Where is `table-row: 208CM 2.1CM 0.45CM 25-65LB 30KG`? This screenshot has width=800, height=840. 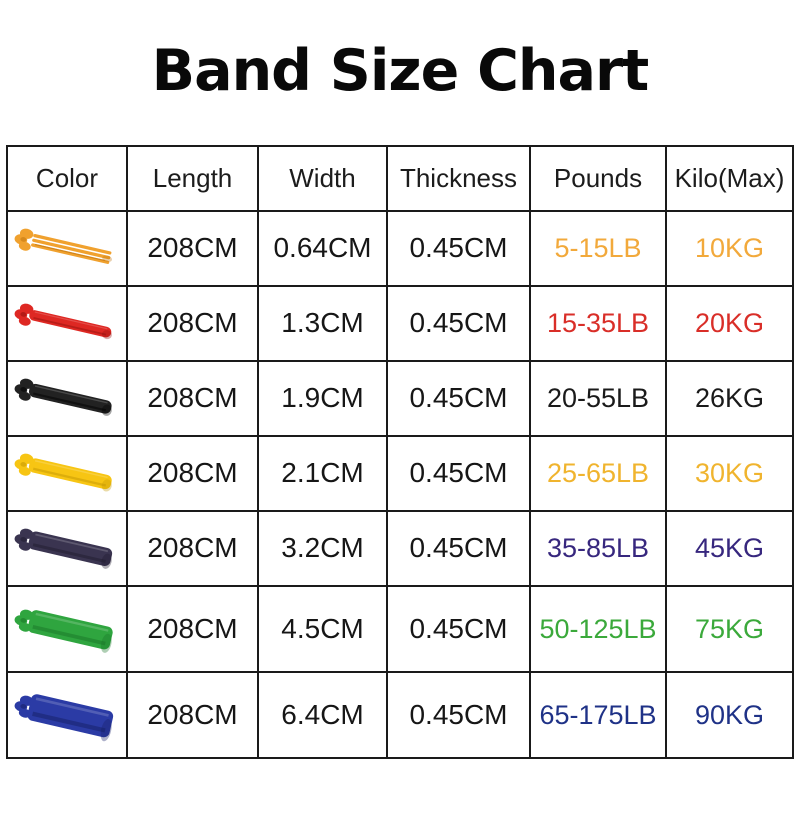
table-row: 208CM 2.1CM 0.45CM 25-65LB 30KG is located at coordinates (400, 473).